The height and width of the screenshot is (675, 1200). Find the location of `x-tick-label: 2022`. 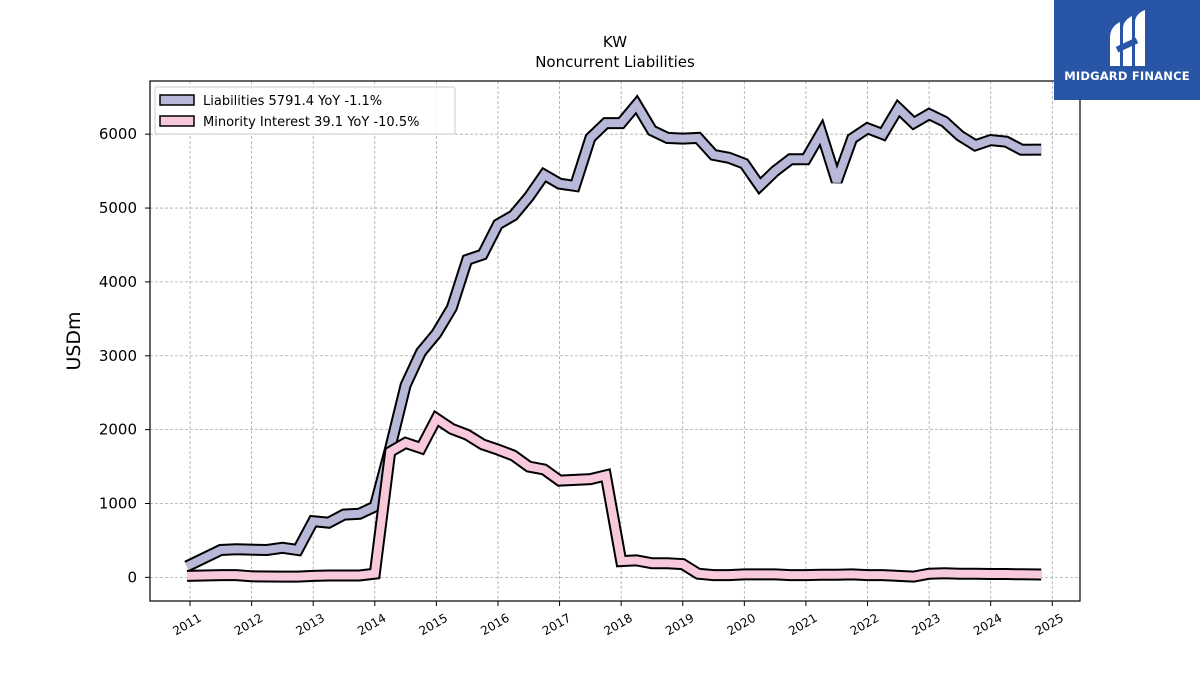

x-tick-label: 2022 is located at coordinates (864, 624).